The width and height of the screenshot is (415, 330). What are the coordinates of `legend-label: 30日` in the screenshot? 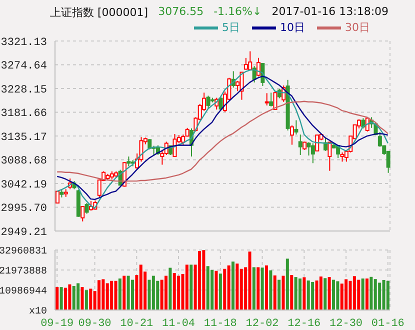 It's located at (357, 27).